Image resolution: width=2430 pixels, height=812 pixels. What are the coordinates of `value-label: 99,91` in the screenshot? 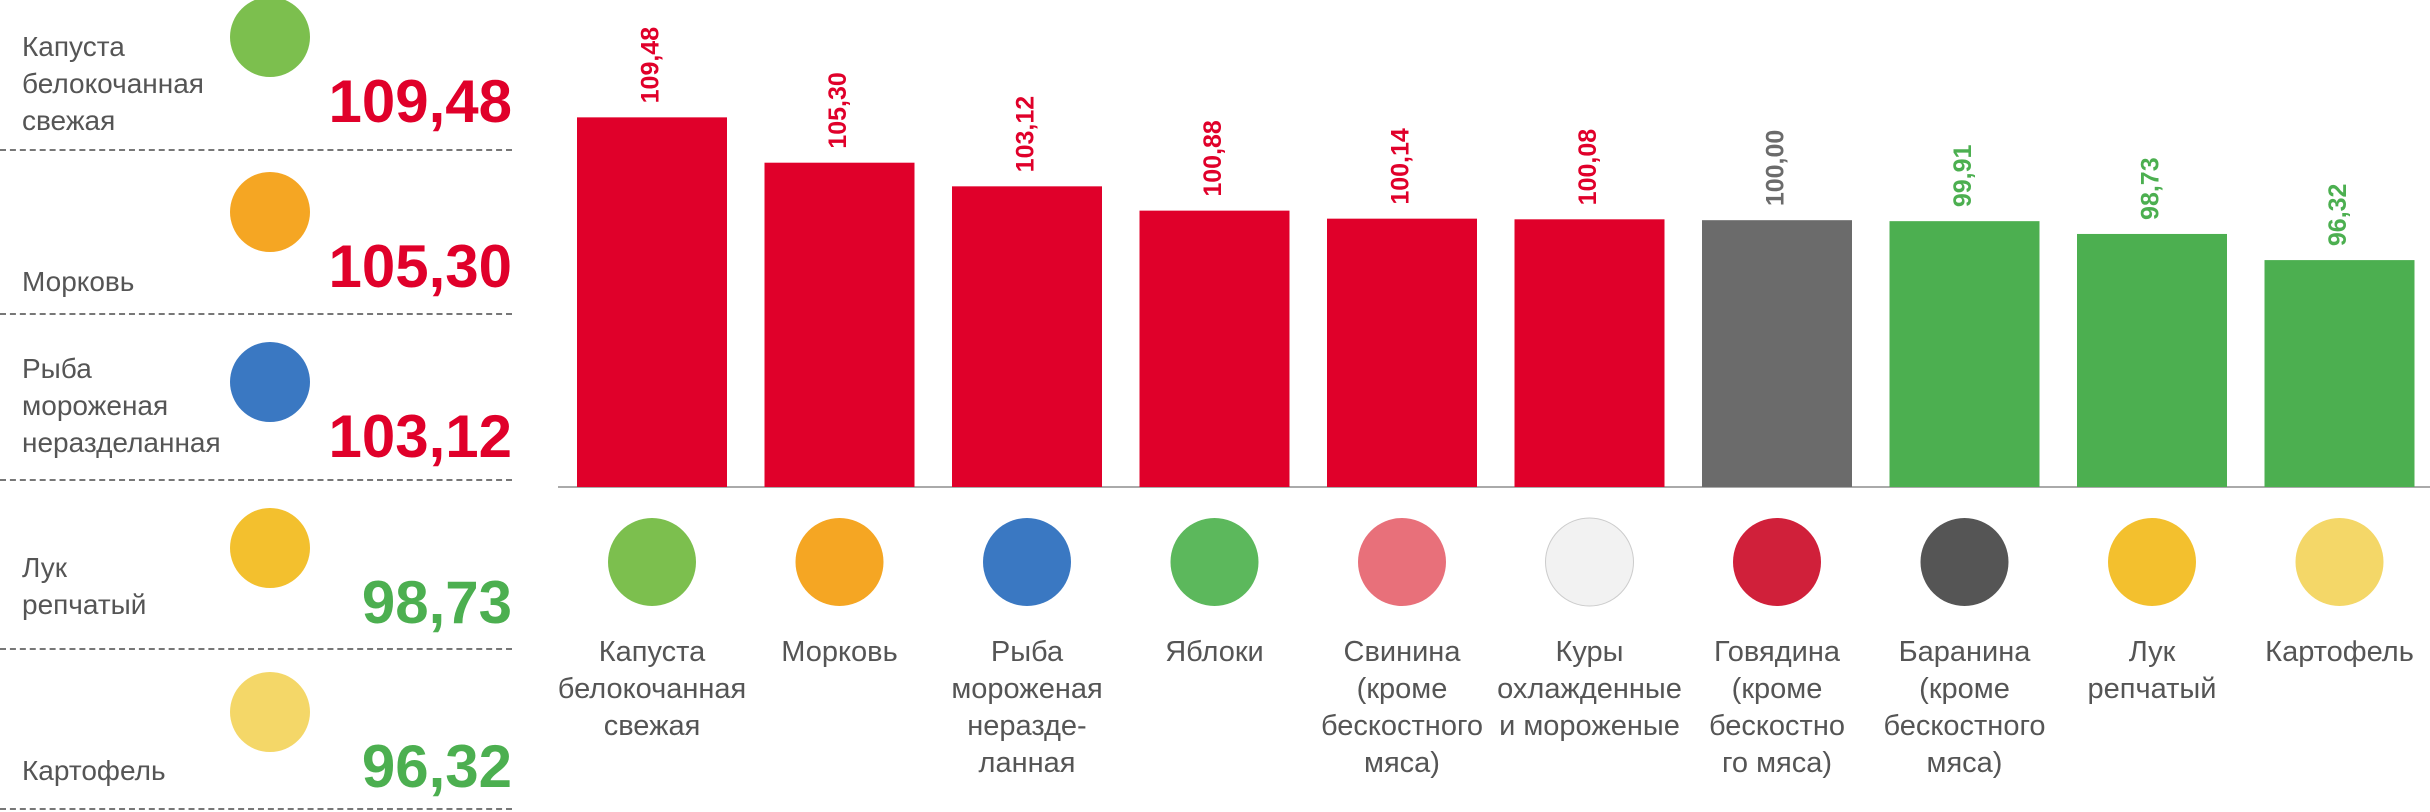 It's located at (1963, 175).